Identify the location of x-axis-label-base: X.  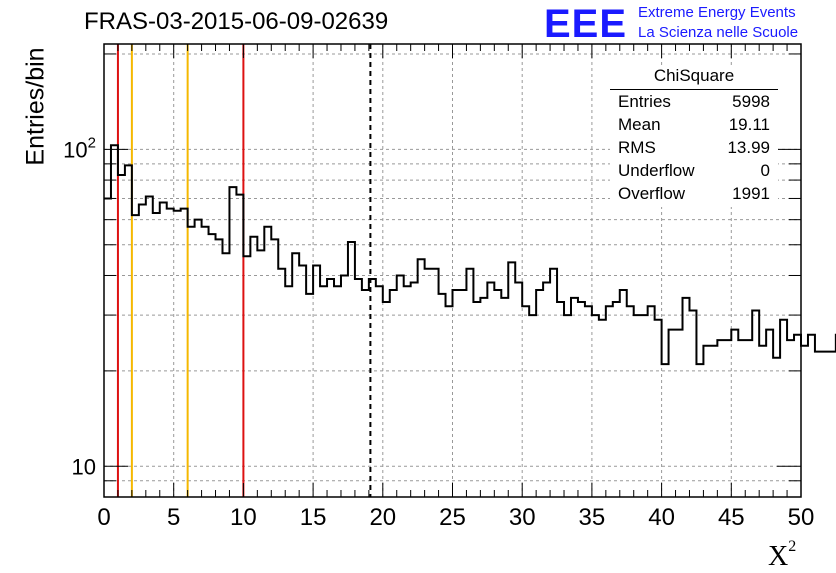
(778, 556).